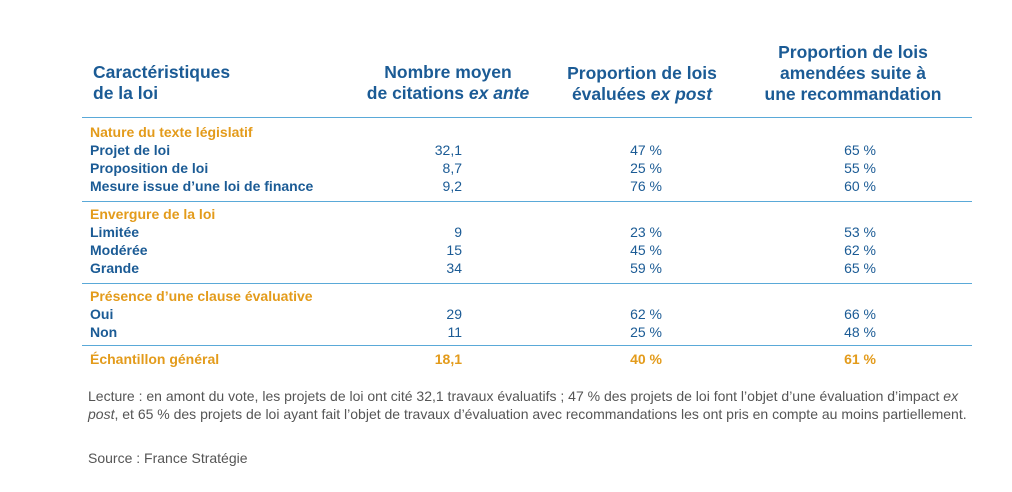  What do you see at coordinates (506, 214) in the screenshot?
I see `section-heading: Envergure de la loi` at bounding box center [506, 214].